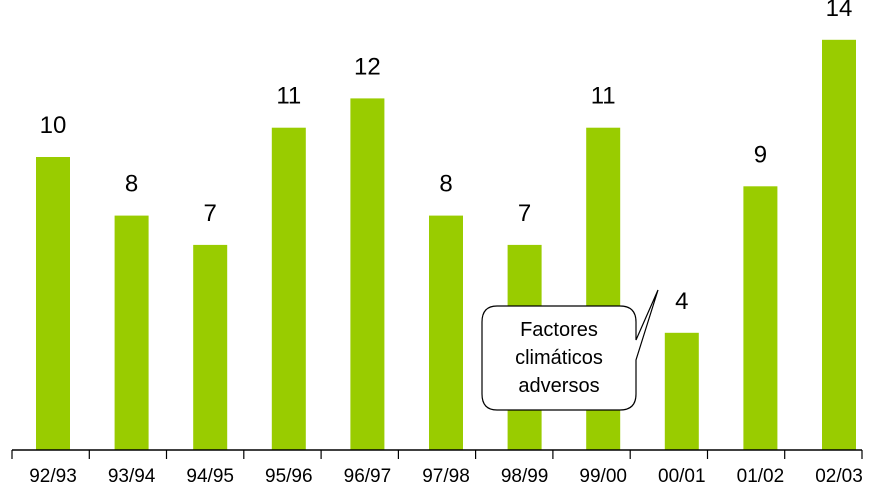  I want to click on tick-label-97-98: 97/98, so click(446, 476).